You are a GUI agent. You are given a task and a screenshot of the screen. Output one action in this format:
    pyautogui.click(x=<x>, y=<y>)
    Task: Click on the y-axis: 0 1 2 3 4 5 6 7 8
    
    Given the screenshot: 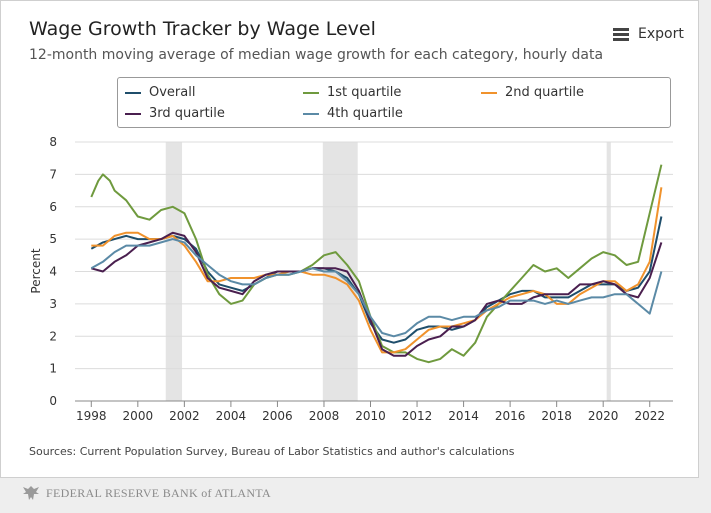 What is the action you would take?
    pyautogui.click(x=53, y=271)
    